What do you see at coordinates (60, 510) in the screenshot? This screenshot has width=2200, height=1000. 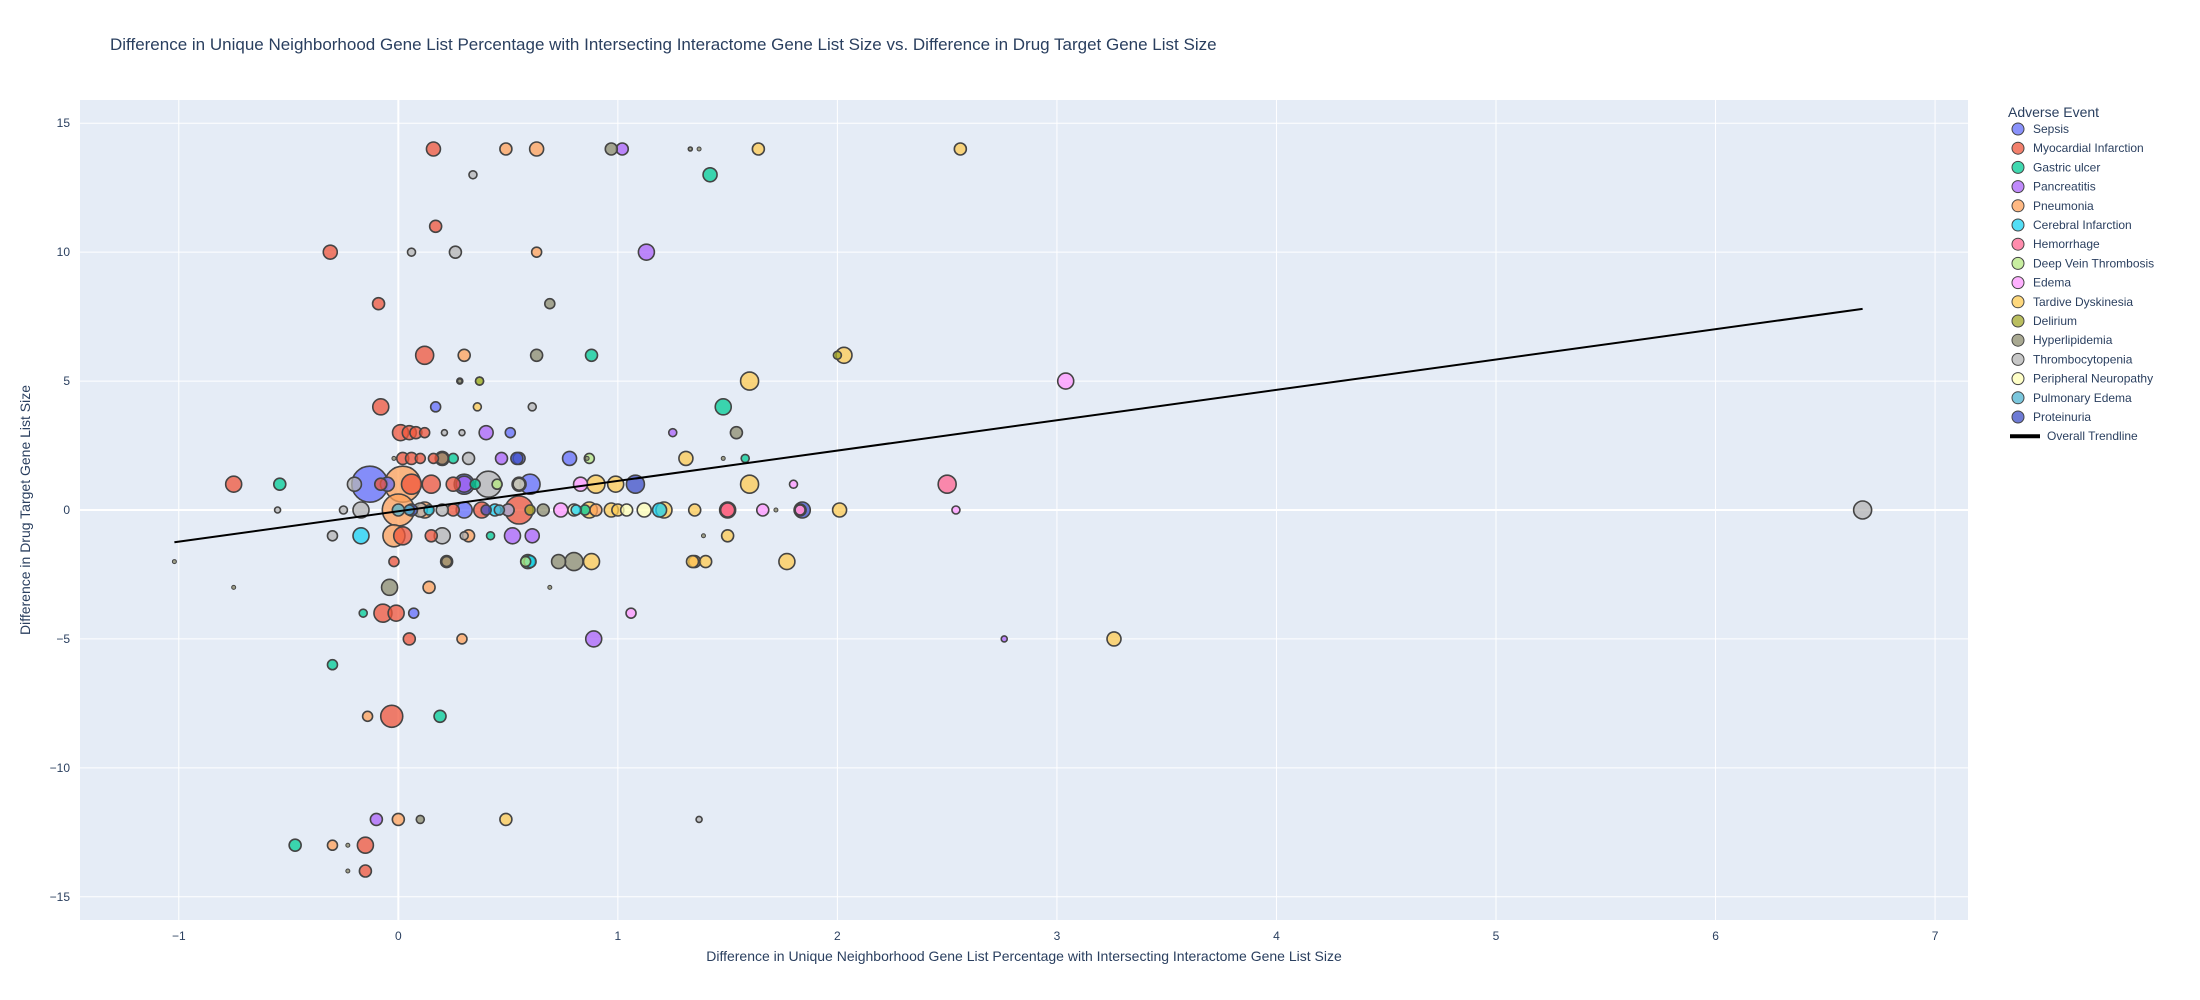 I see `y-tick-labels: −15 −10 −5 0 5 10 15` at bounding box center [60, 510].